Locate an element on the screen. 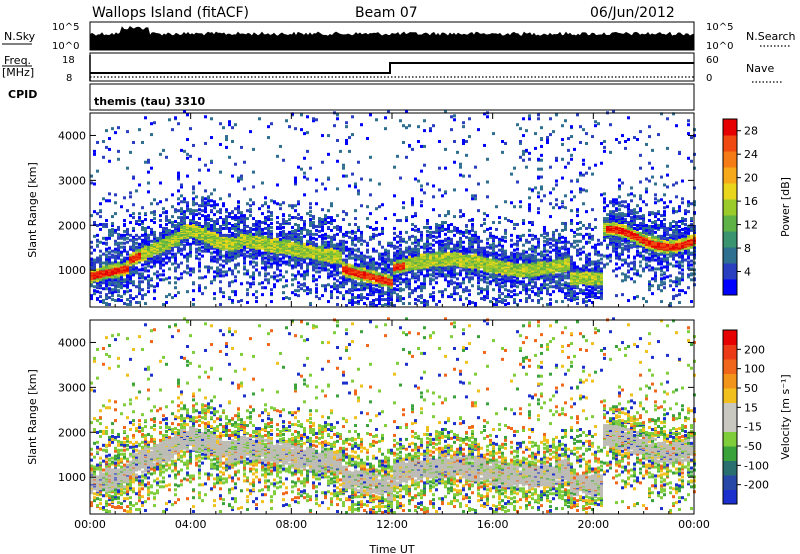  freq-trace is located at coordinates (392, 68).